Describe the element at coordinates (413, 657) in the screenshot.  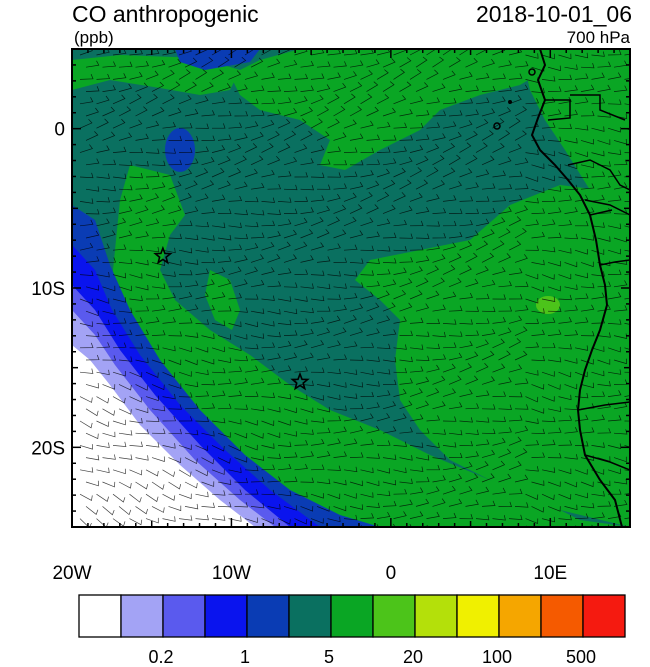
I see `colorbar-label: 20` at that location.